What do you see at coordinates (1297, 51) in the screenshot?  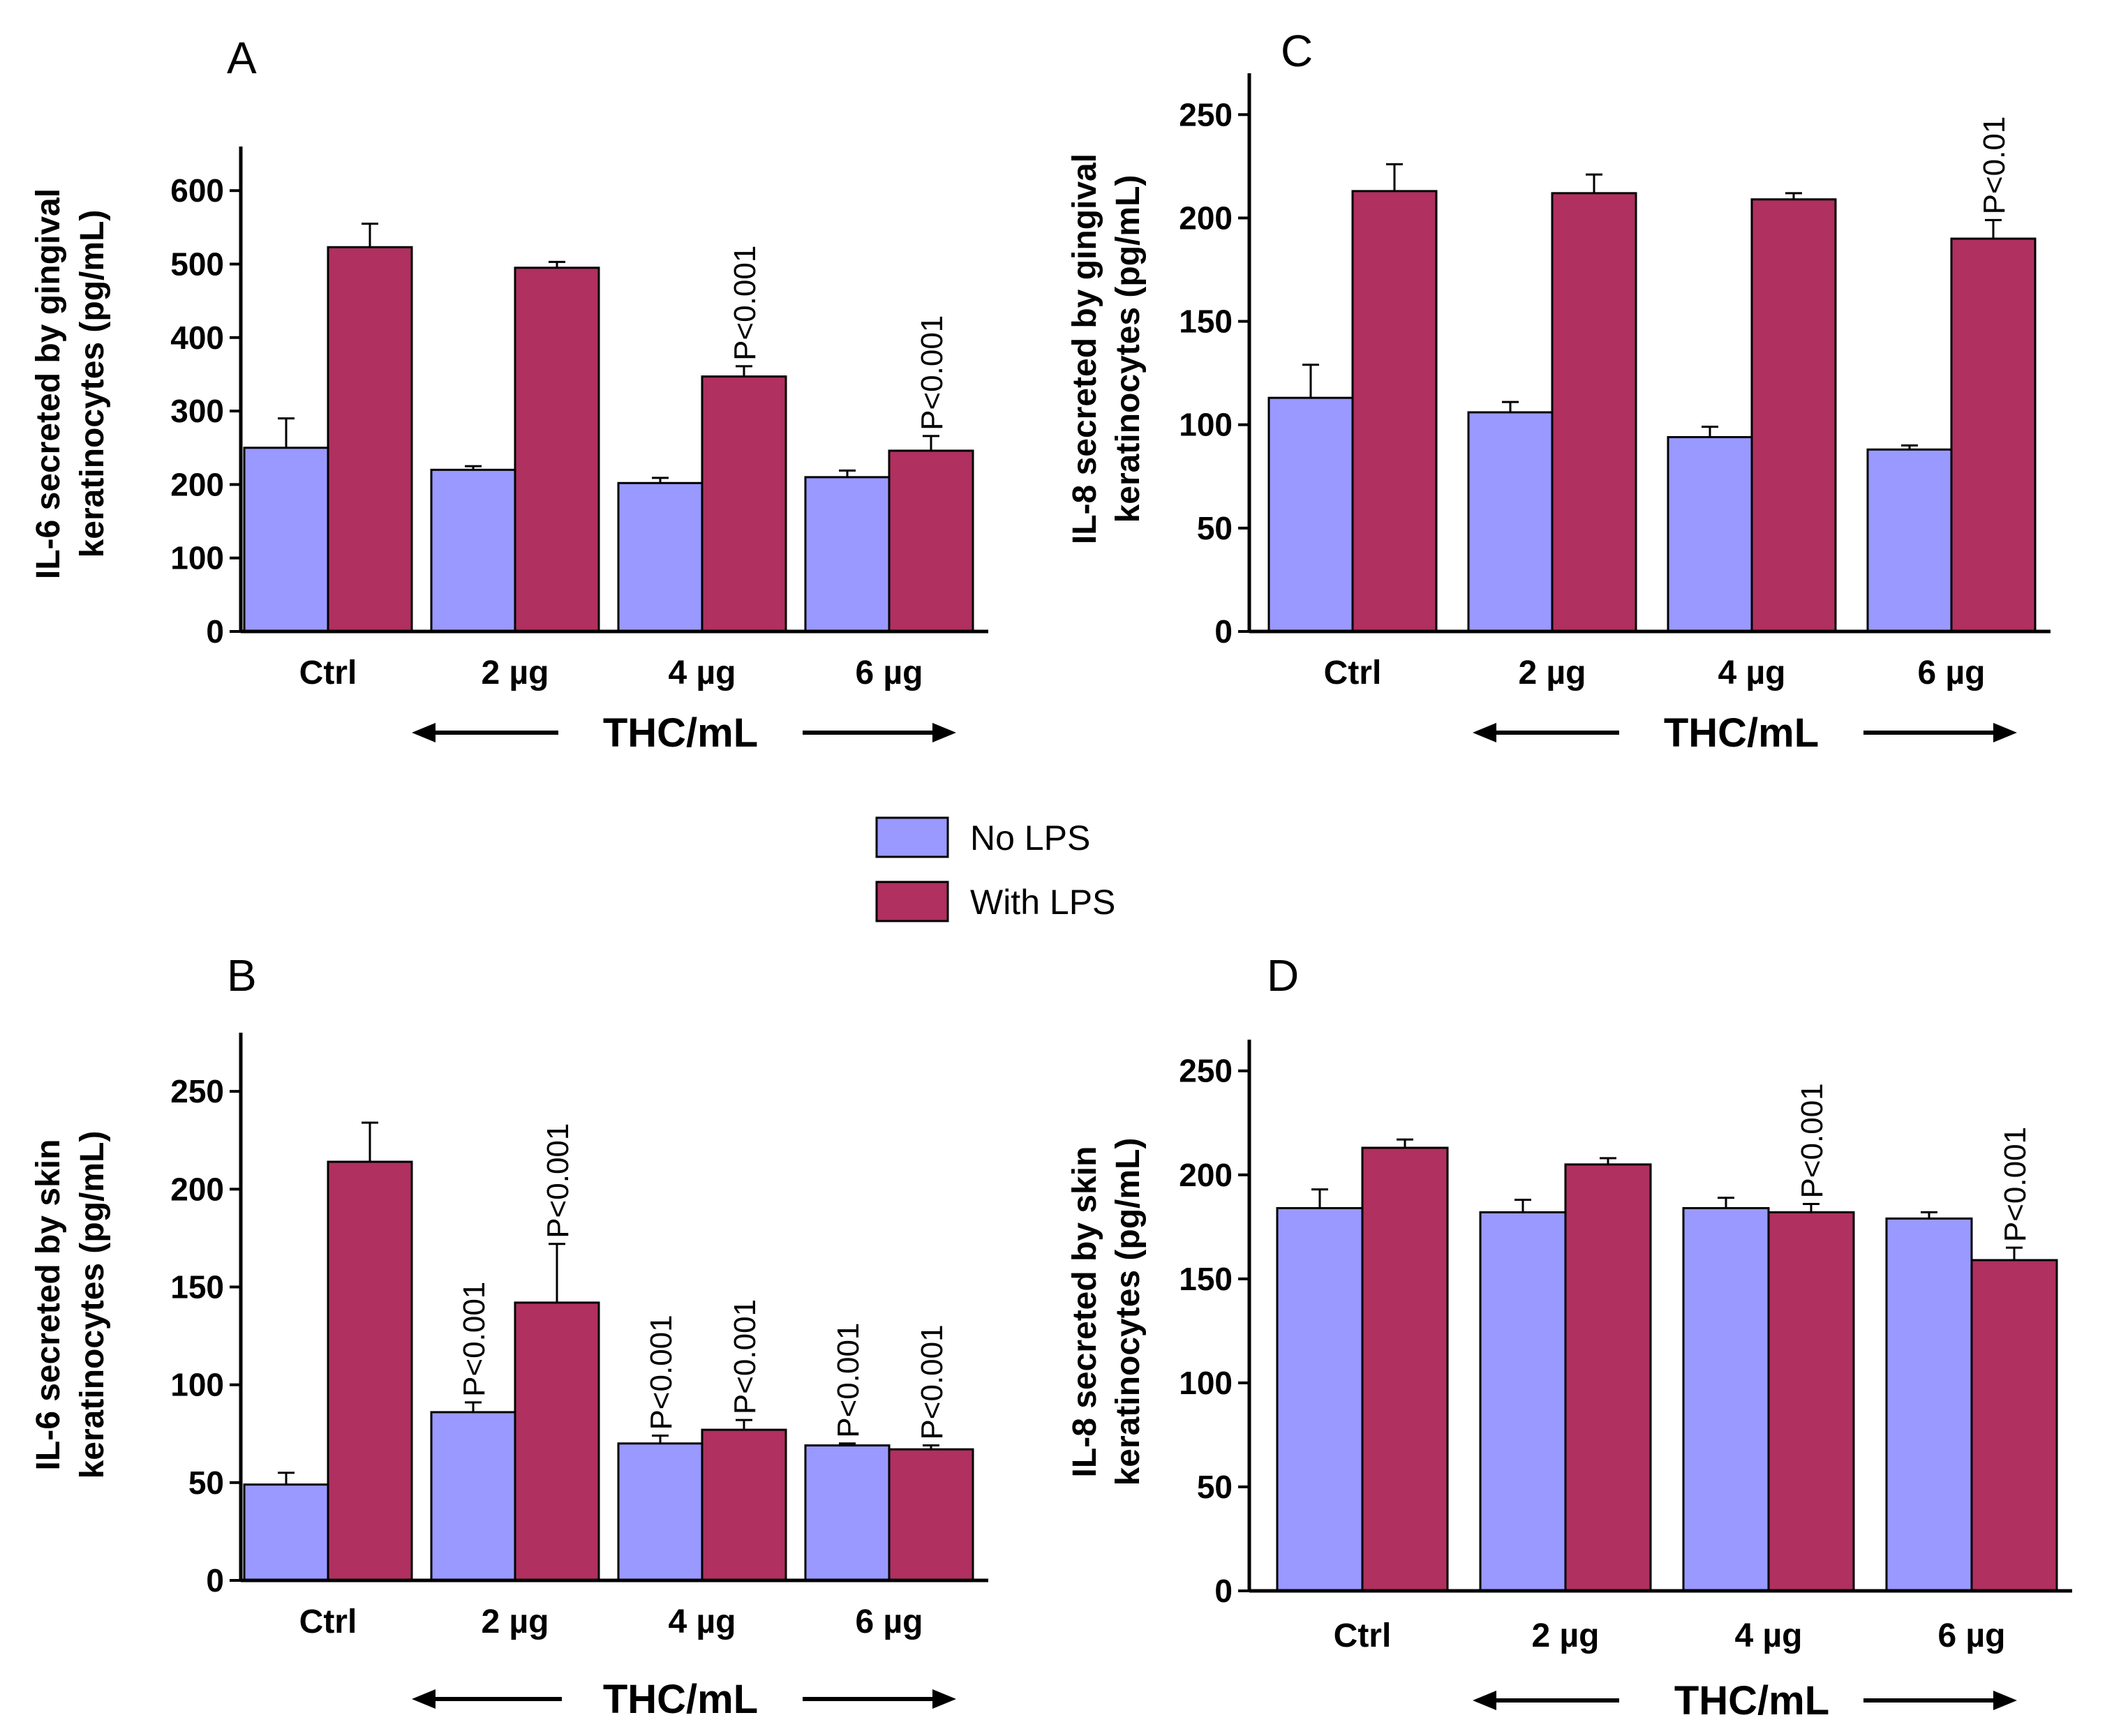 I see `panel-letter: C` at bounding box center [1297, 51].